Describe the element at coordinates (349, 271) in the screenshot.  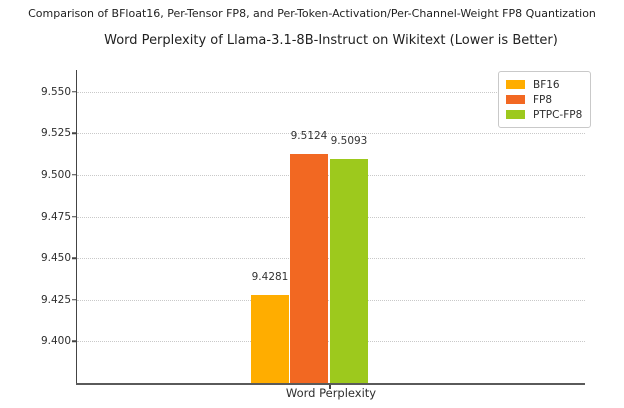
I see `bar-ptpc-fp8` at that location.